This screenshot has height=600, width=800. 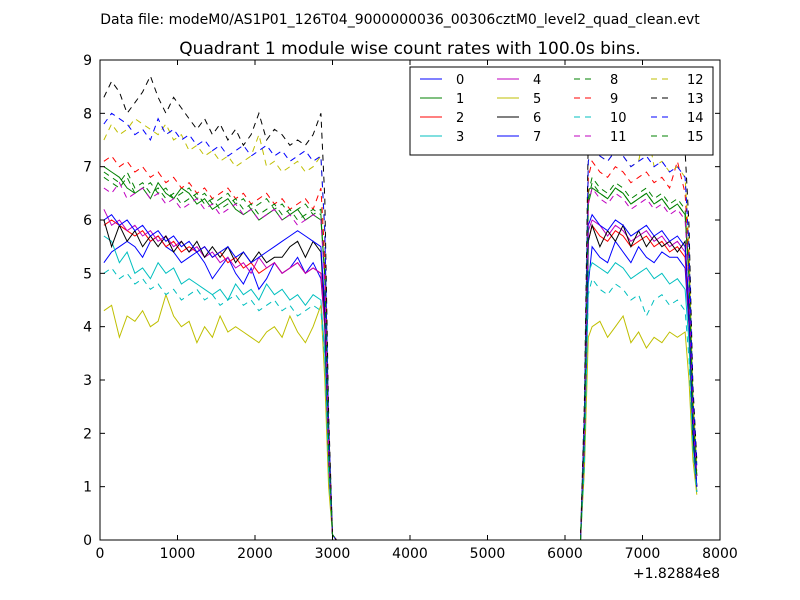 I want to click on y-tick-label: 0, so click(x=87, y=541).